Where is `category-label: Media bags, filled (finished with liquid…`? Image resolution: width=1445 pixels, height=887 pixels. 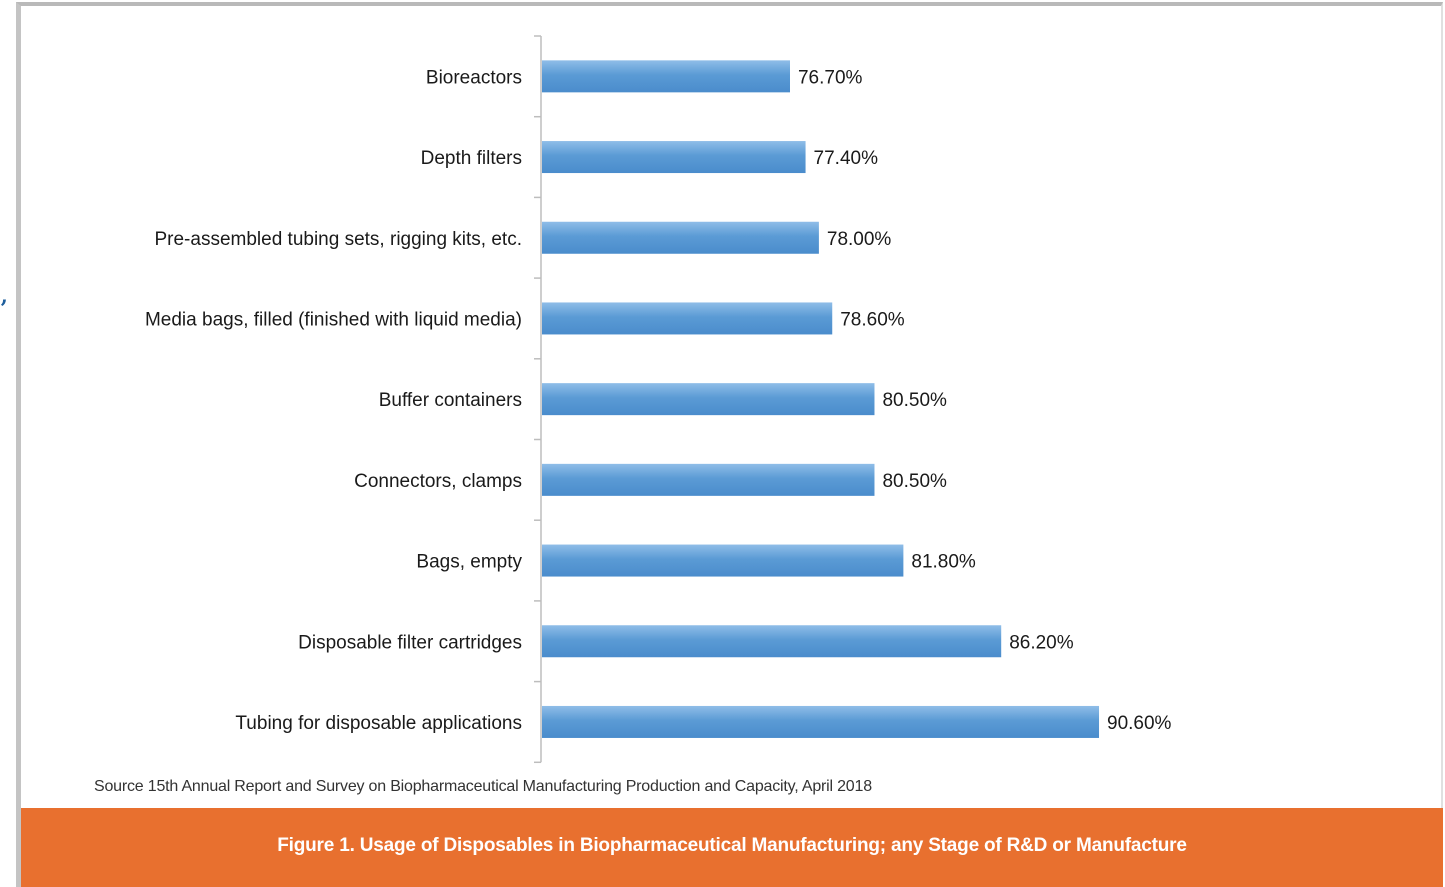 category-label: Media bags, filled (finished with liquid… is located at coordinates (333, 319).